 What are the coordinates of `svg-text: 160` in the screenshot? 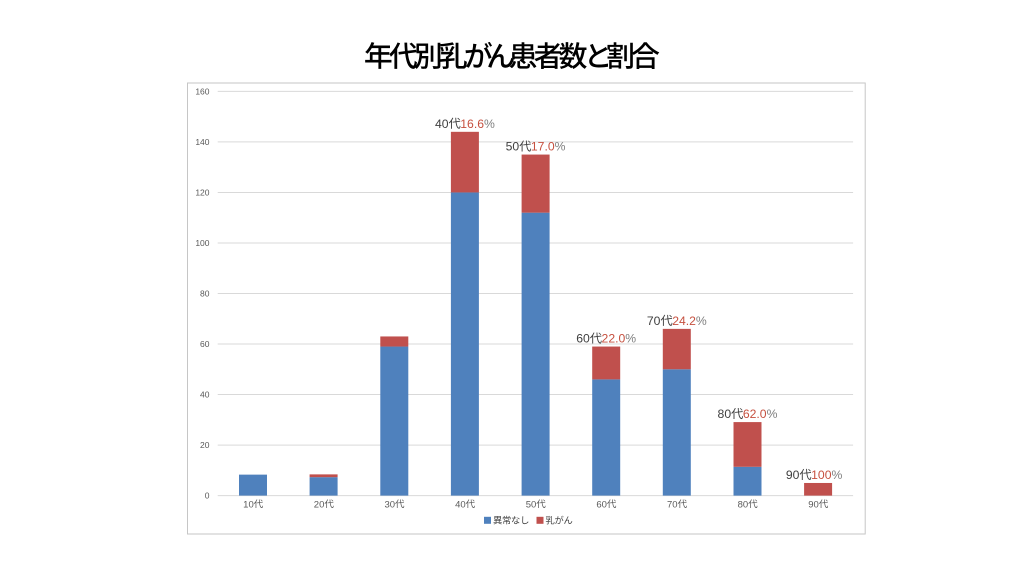 It's located at (202, 92).